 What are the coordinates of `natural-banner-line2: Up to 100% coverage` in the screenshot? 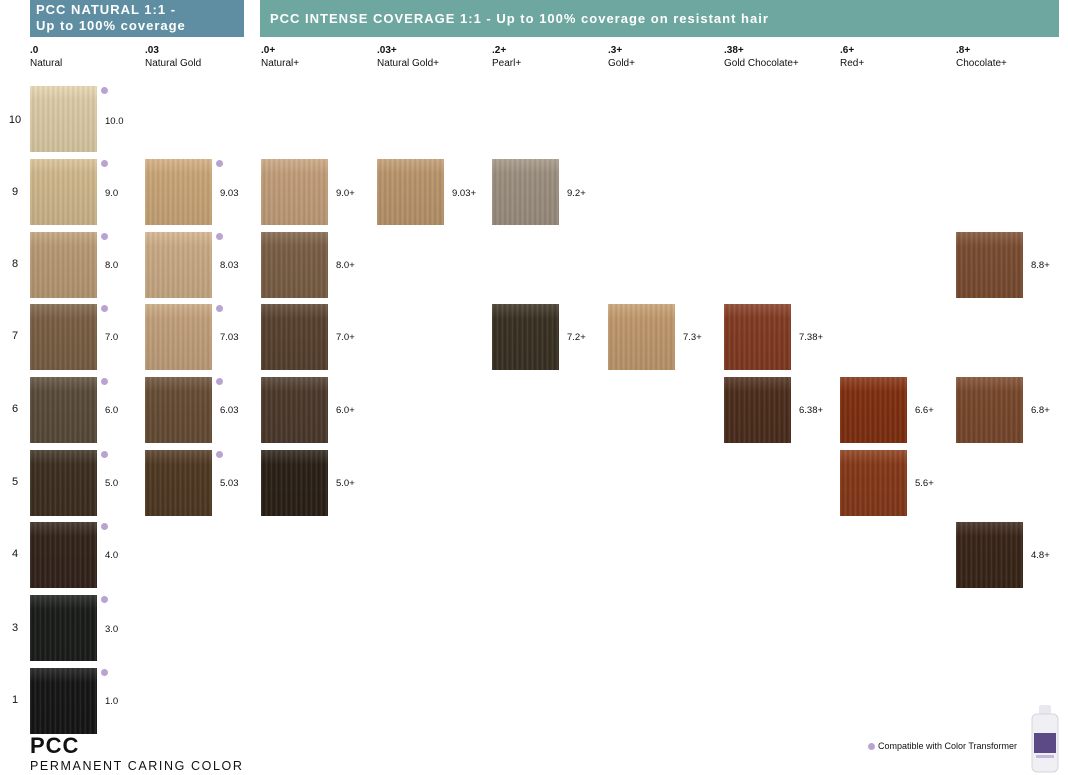 It's located at (111, 25).